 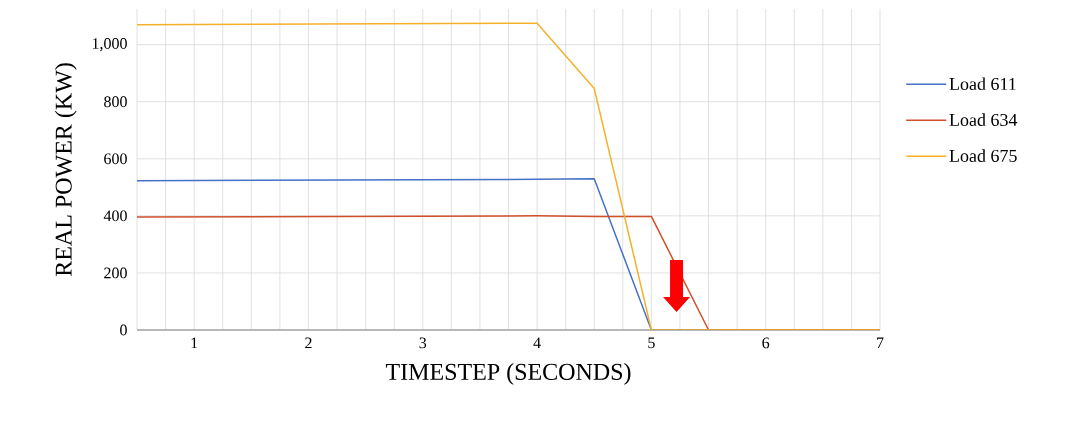 I want to click on legend-label: Load 611, so click(x=982, y=84).